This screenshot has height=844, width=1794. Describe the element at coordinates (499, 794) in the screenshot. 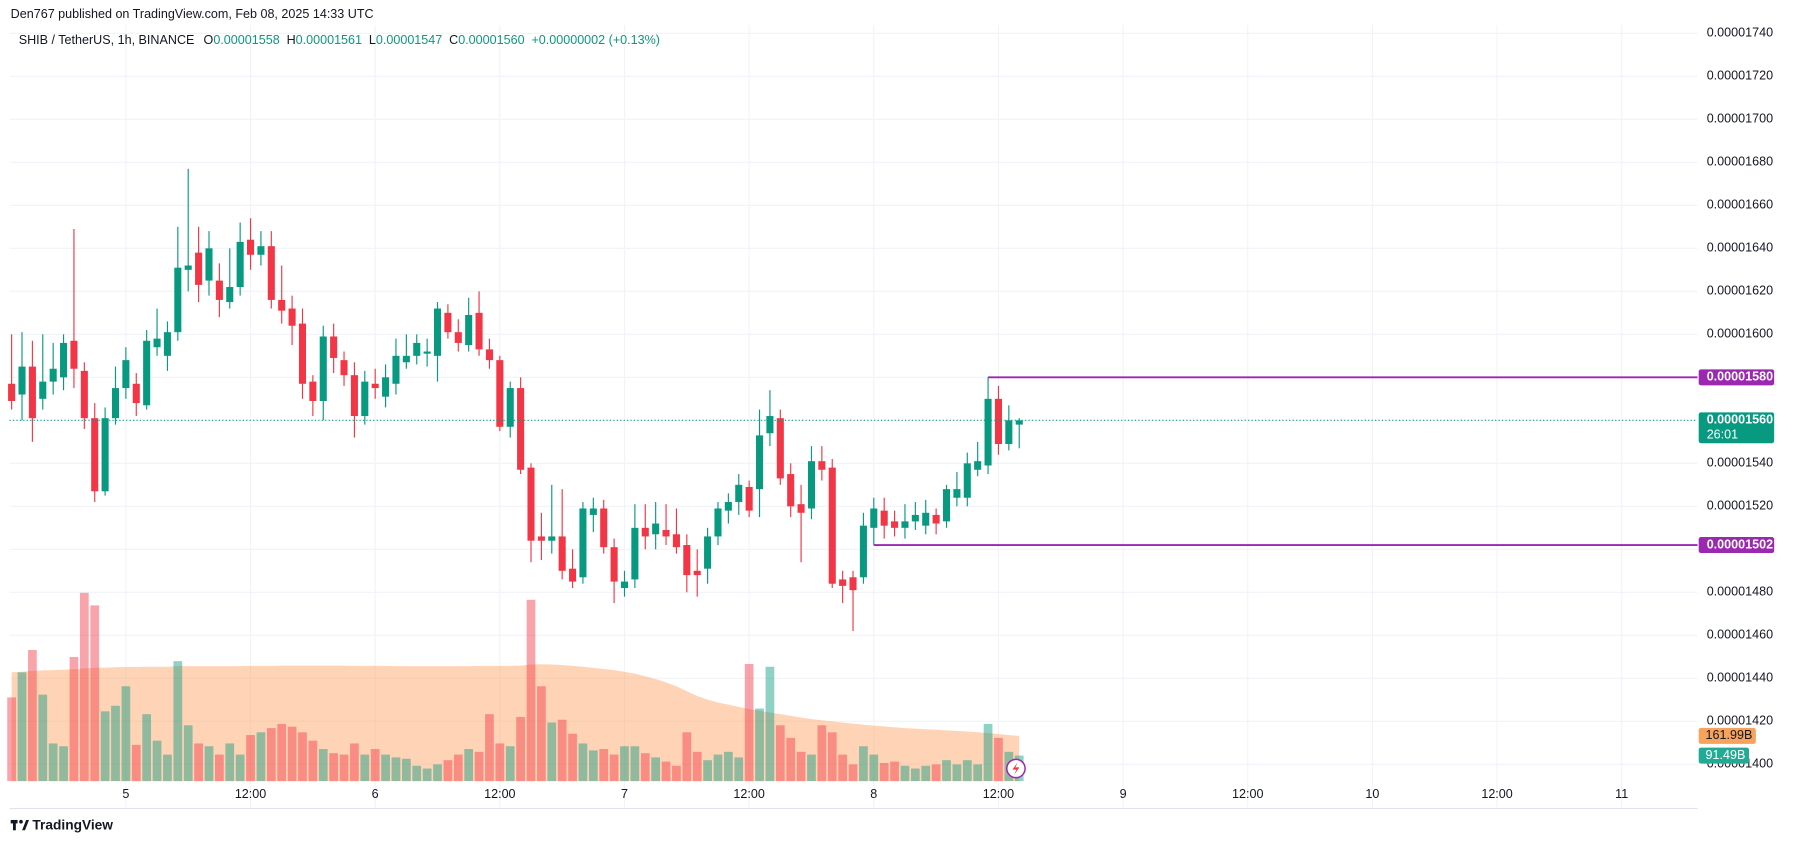

I see `x-tick-label: 12:00` at that location.